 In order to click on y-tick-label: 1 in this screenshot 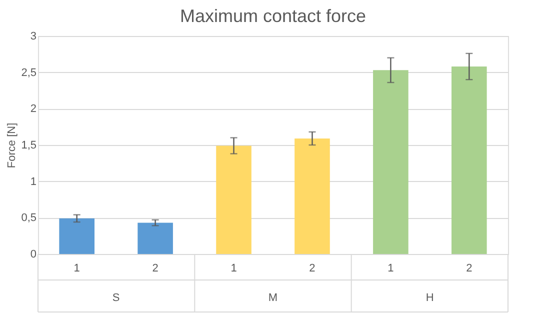, I will do `click(33, 182)`.